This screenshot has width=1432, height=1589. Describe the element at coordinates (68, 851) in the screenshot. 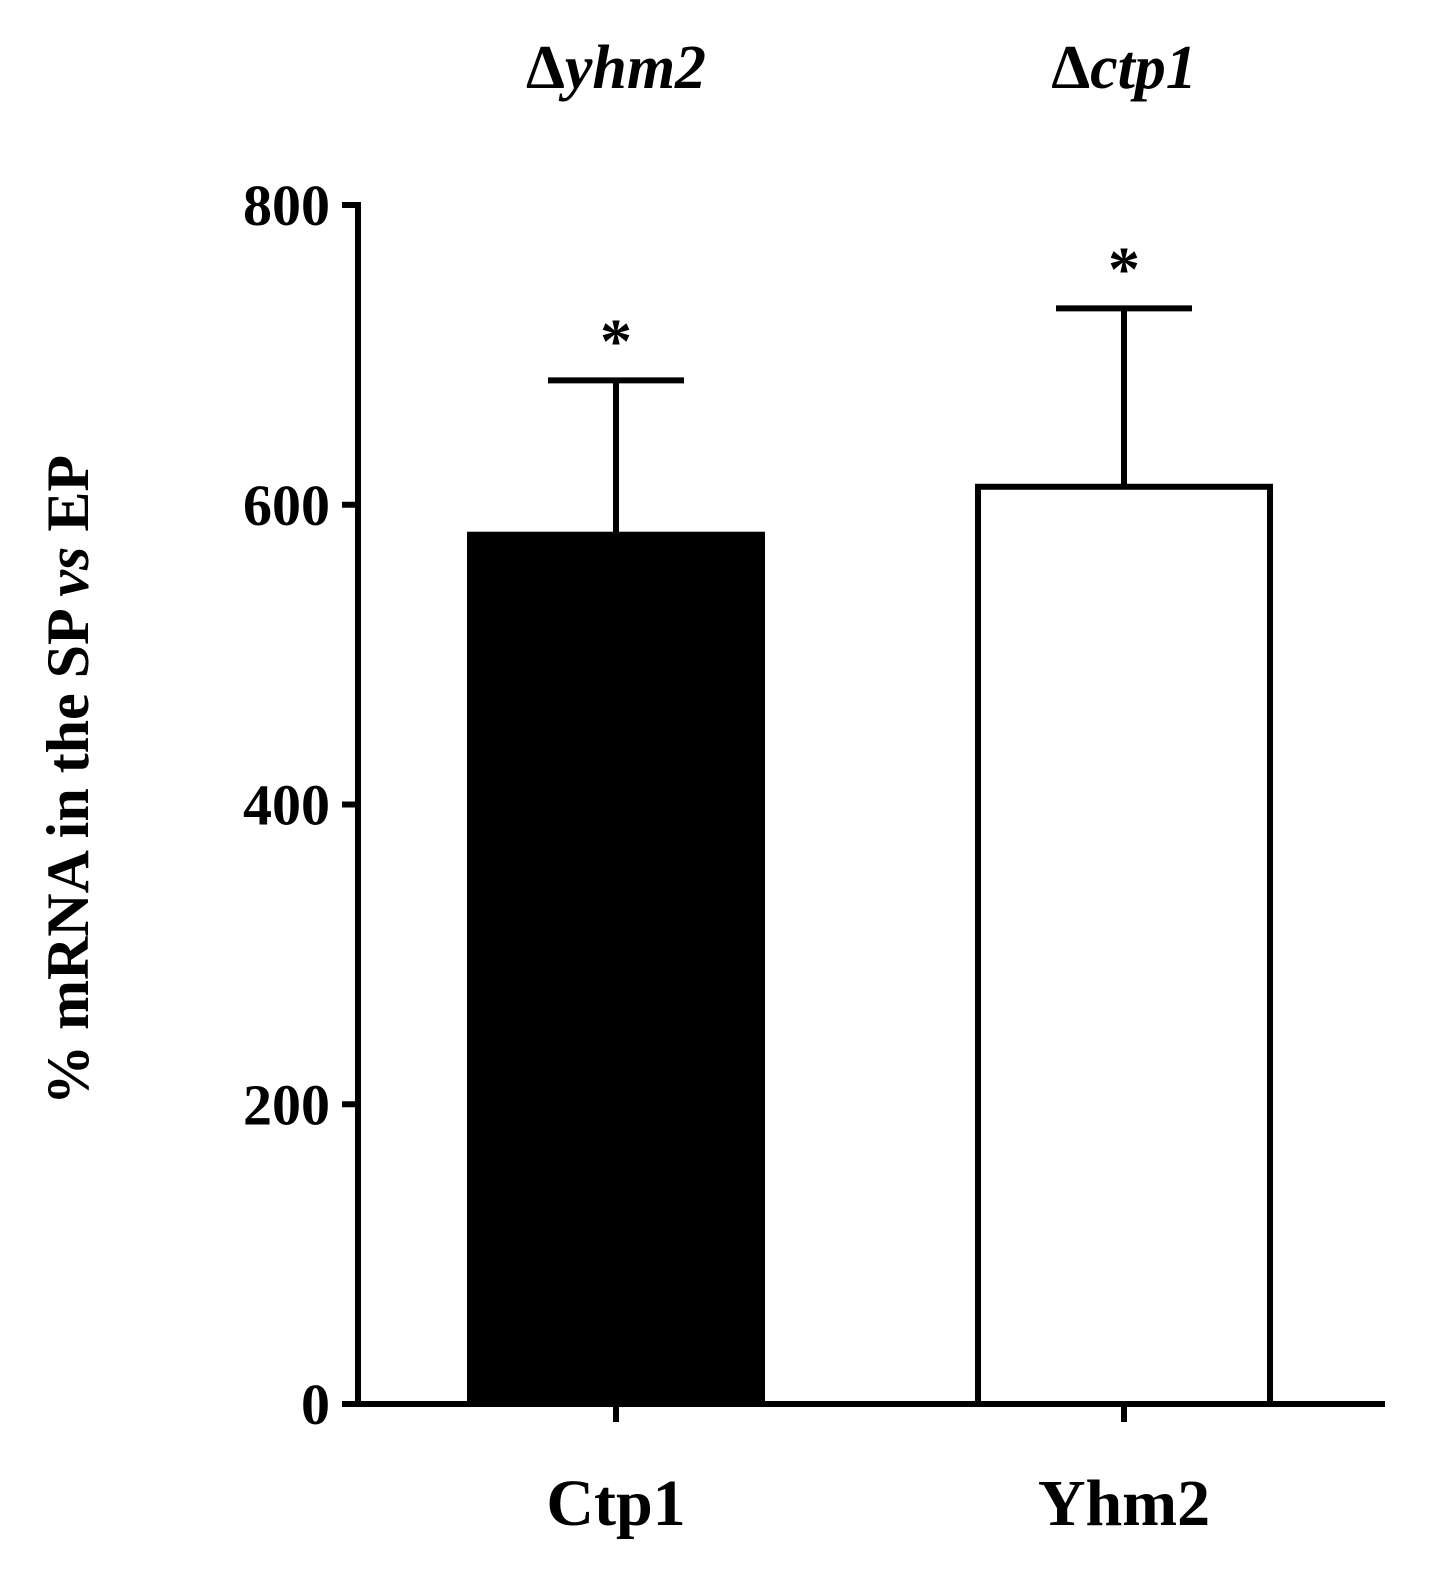

I see `y-axis-title-prefix: % mRNA in the SP` at that location.